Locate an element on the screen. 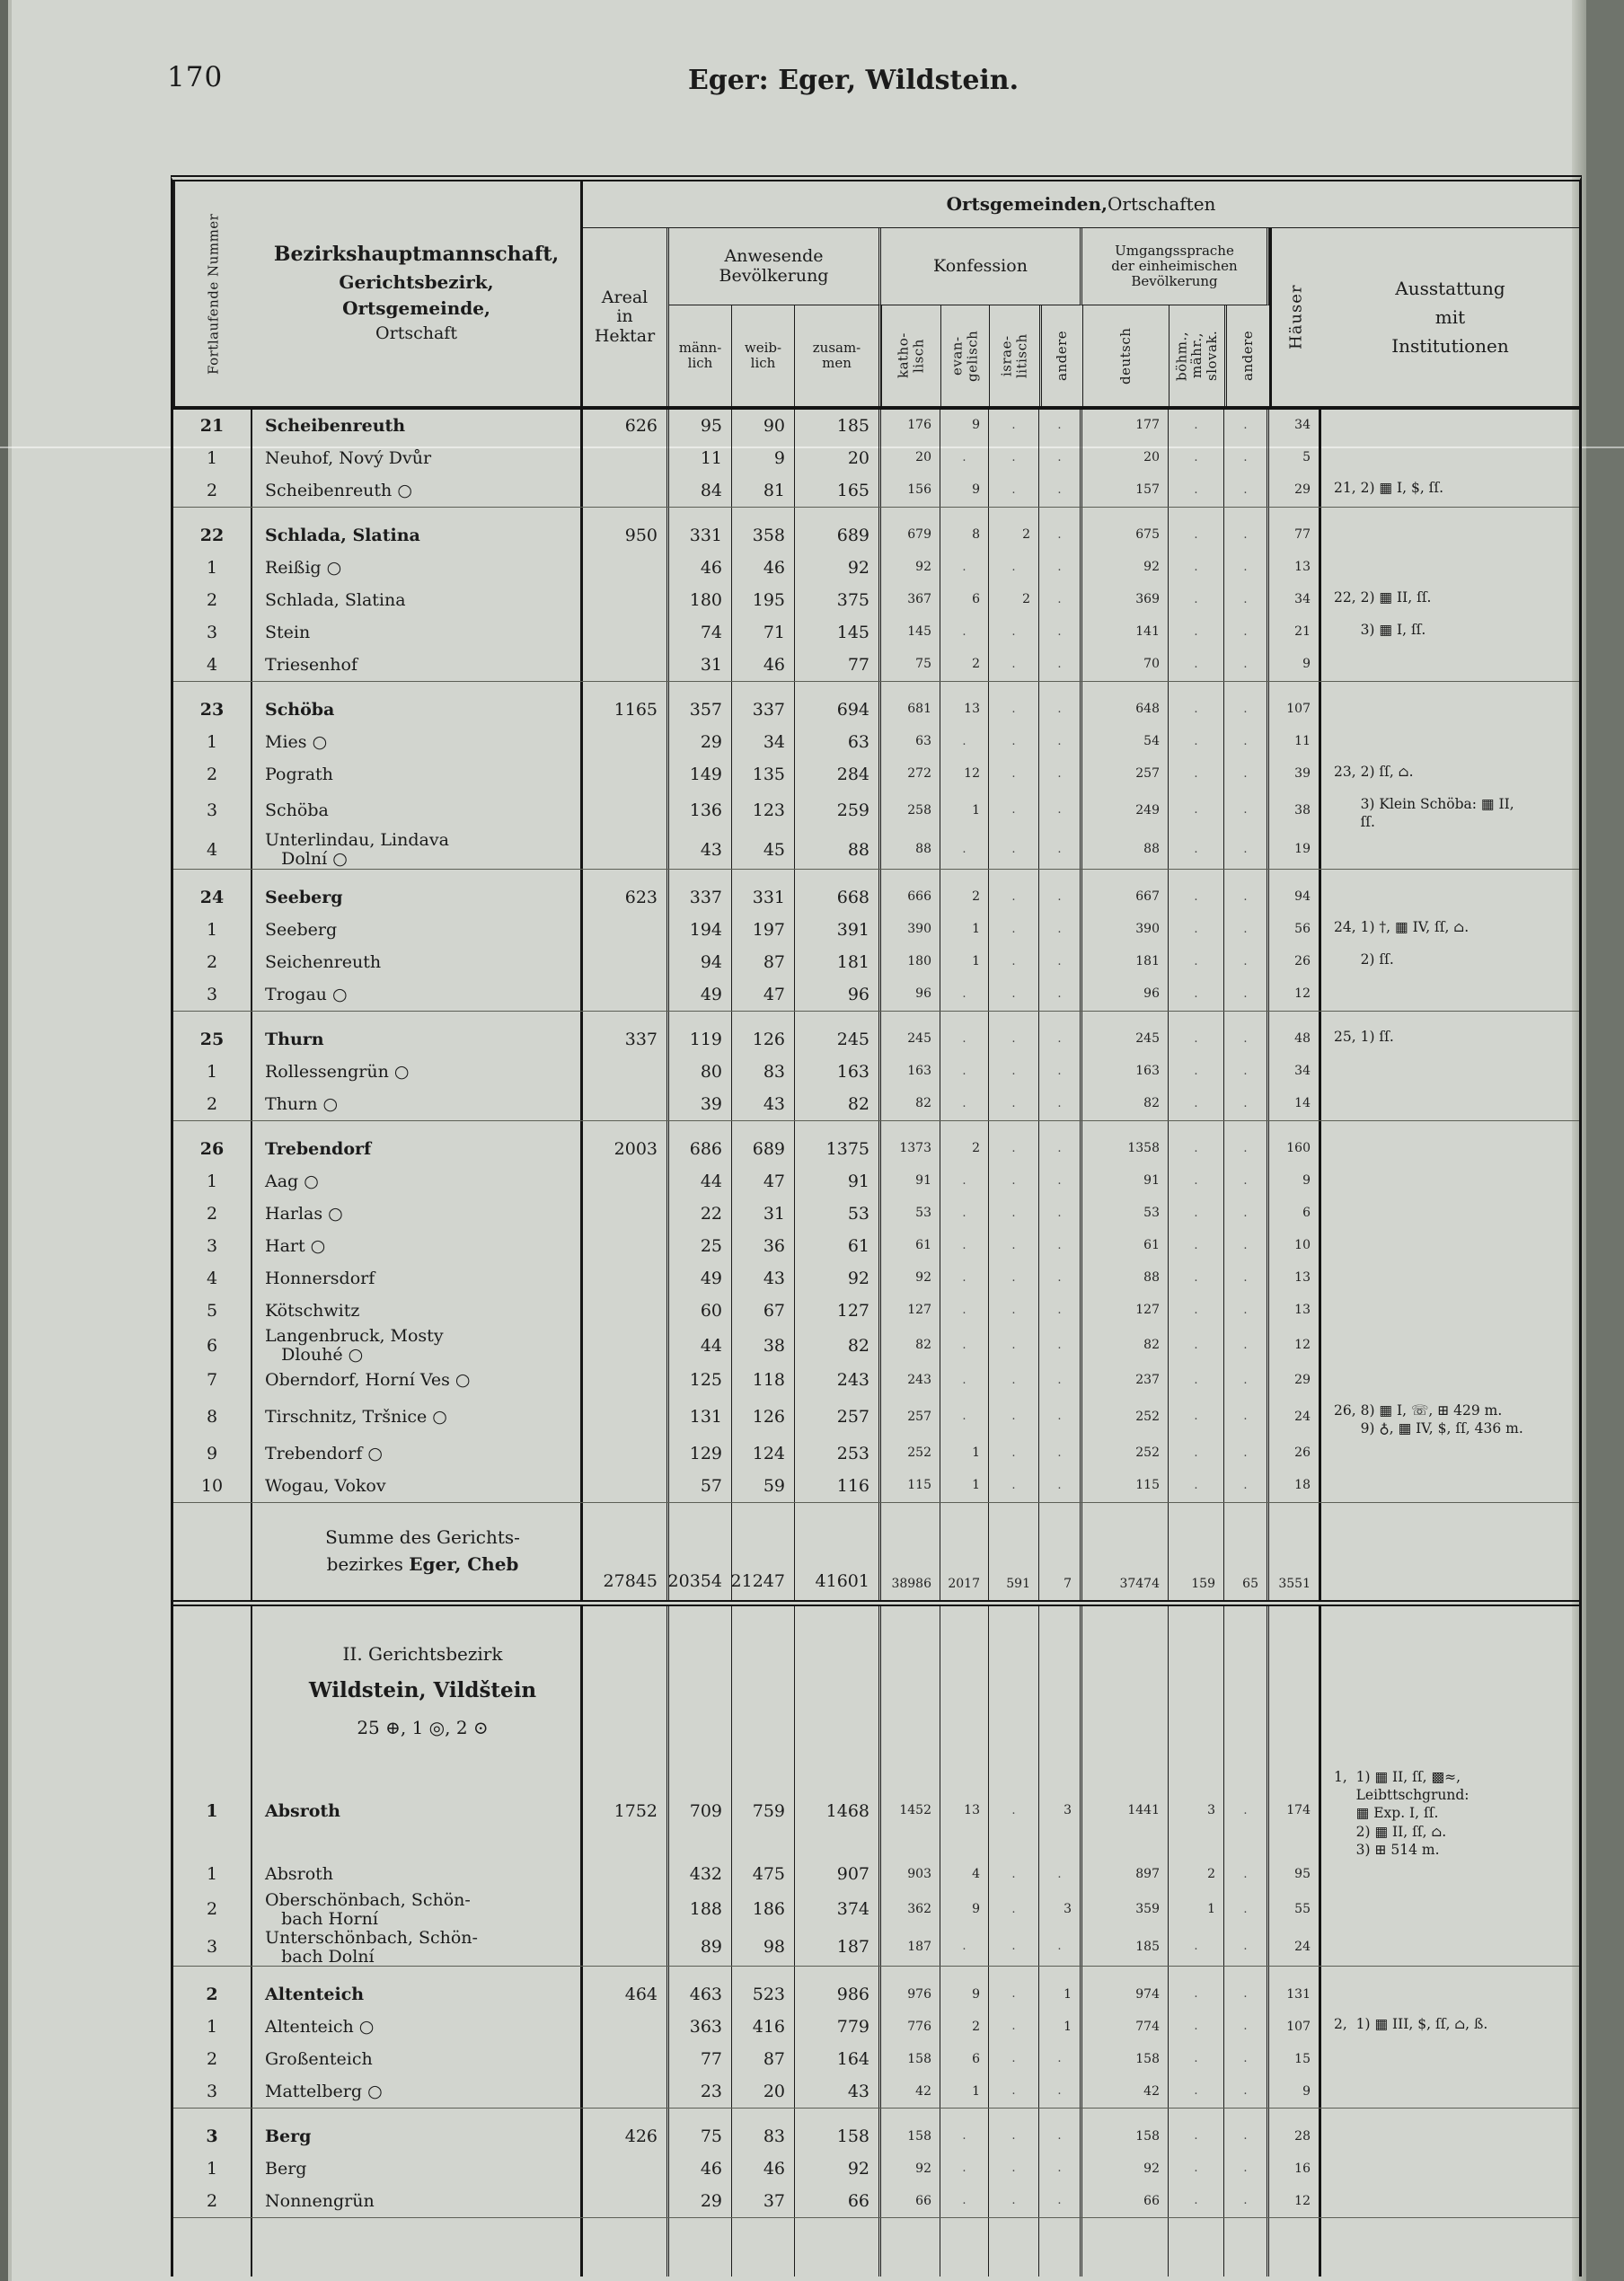  cell-de: 1441 is located at coordinates (1125, 1811).